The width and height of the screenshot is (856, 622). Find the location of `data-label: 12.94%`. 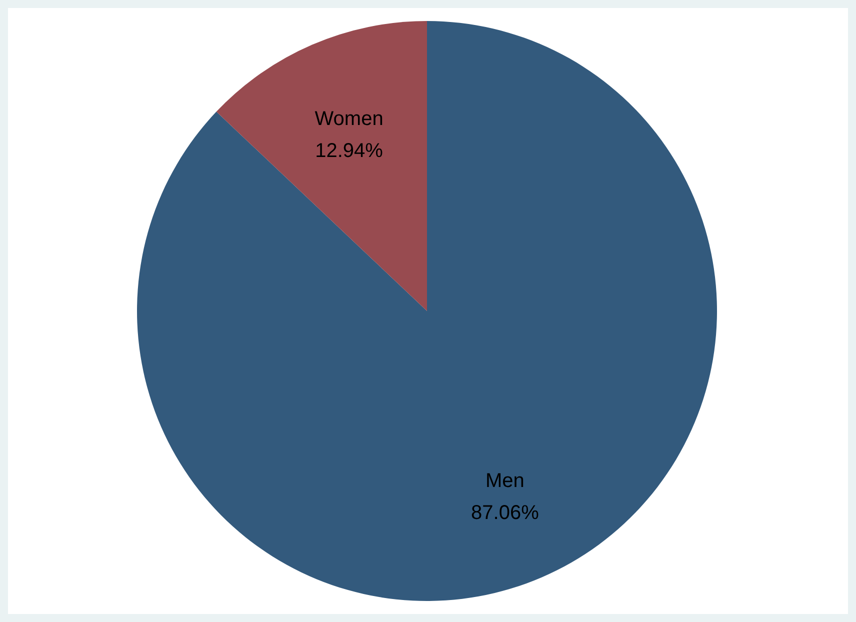

data-label: 12.94% is located at coordinates (349, 151).